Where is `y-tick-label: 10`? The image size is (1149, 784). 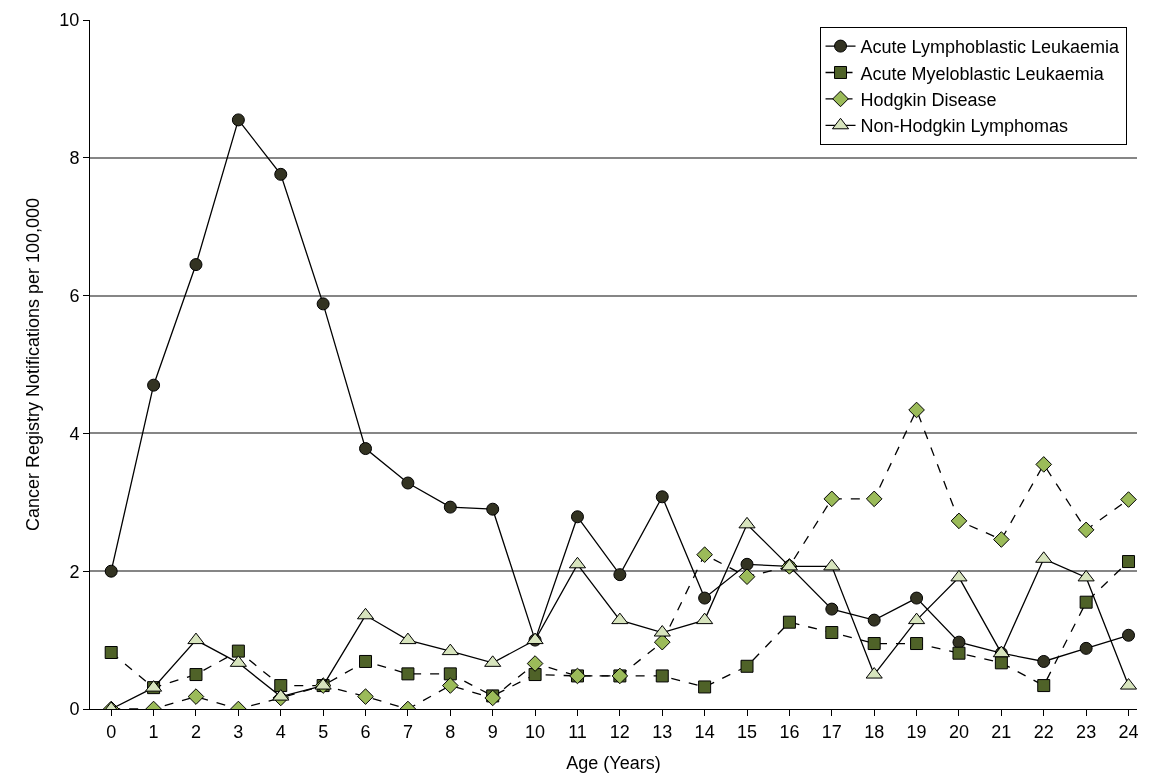 y-tick-label: 10 is located at coordinates (69, 20).